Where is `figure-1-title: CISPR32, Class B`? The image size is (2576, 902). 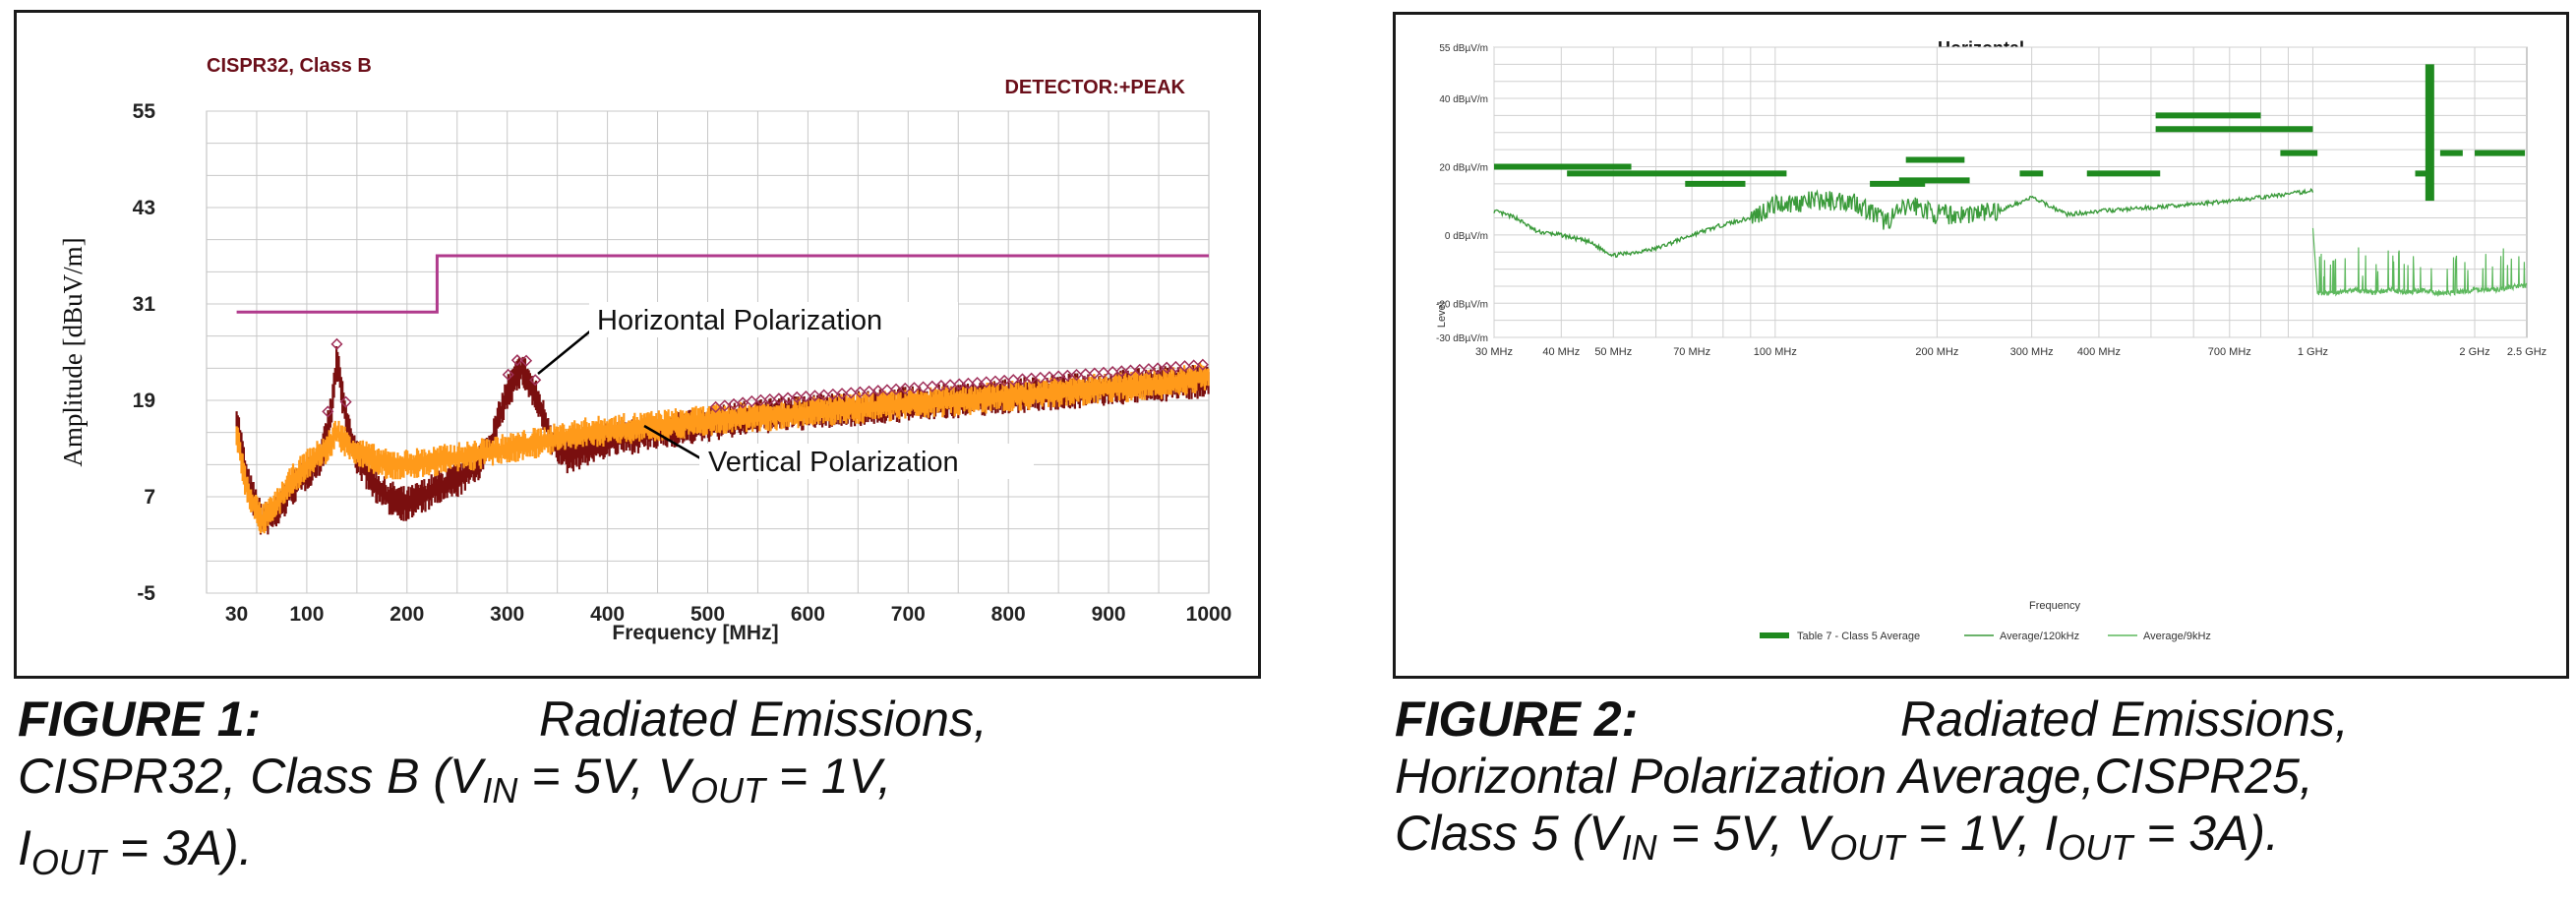
figure-1-title: CISPR32, Class B is located at coordinates (289, 66).